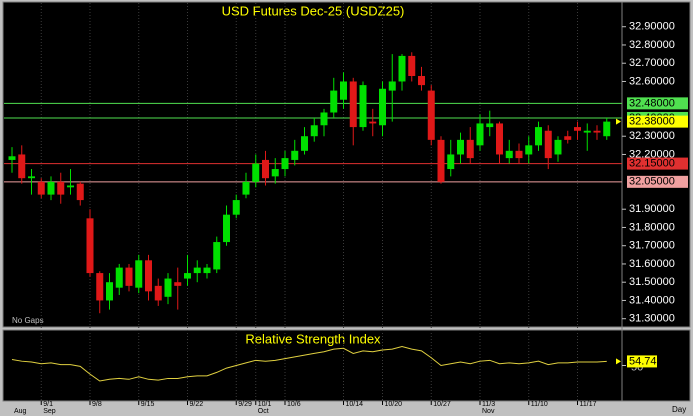  I want to click on y-tick-label: 31.50000, so click(652, 282).